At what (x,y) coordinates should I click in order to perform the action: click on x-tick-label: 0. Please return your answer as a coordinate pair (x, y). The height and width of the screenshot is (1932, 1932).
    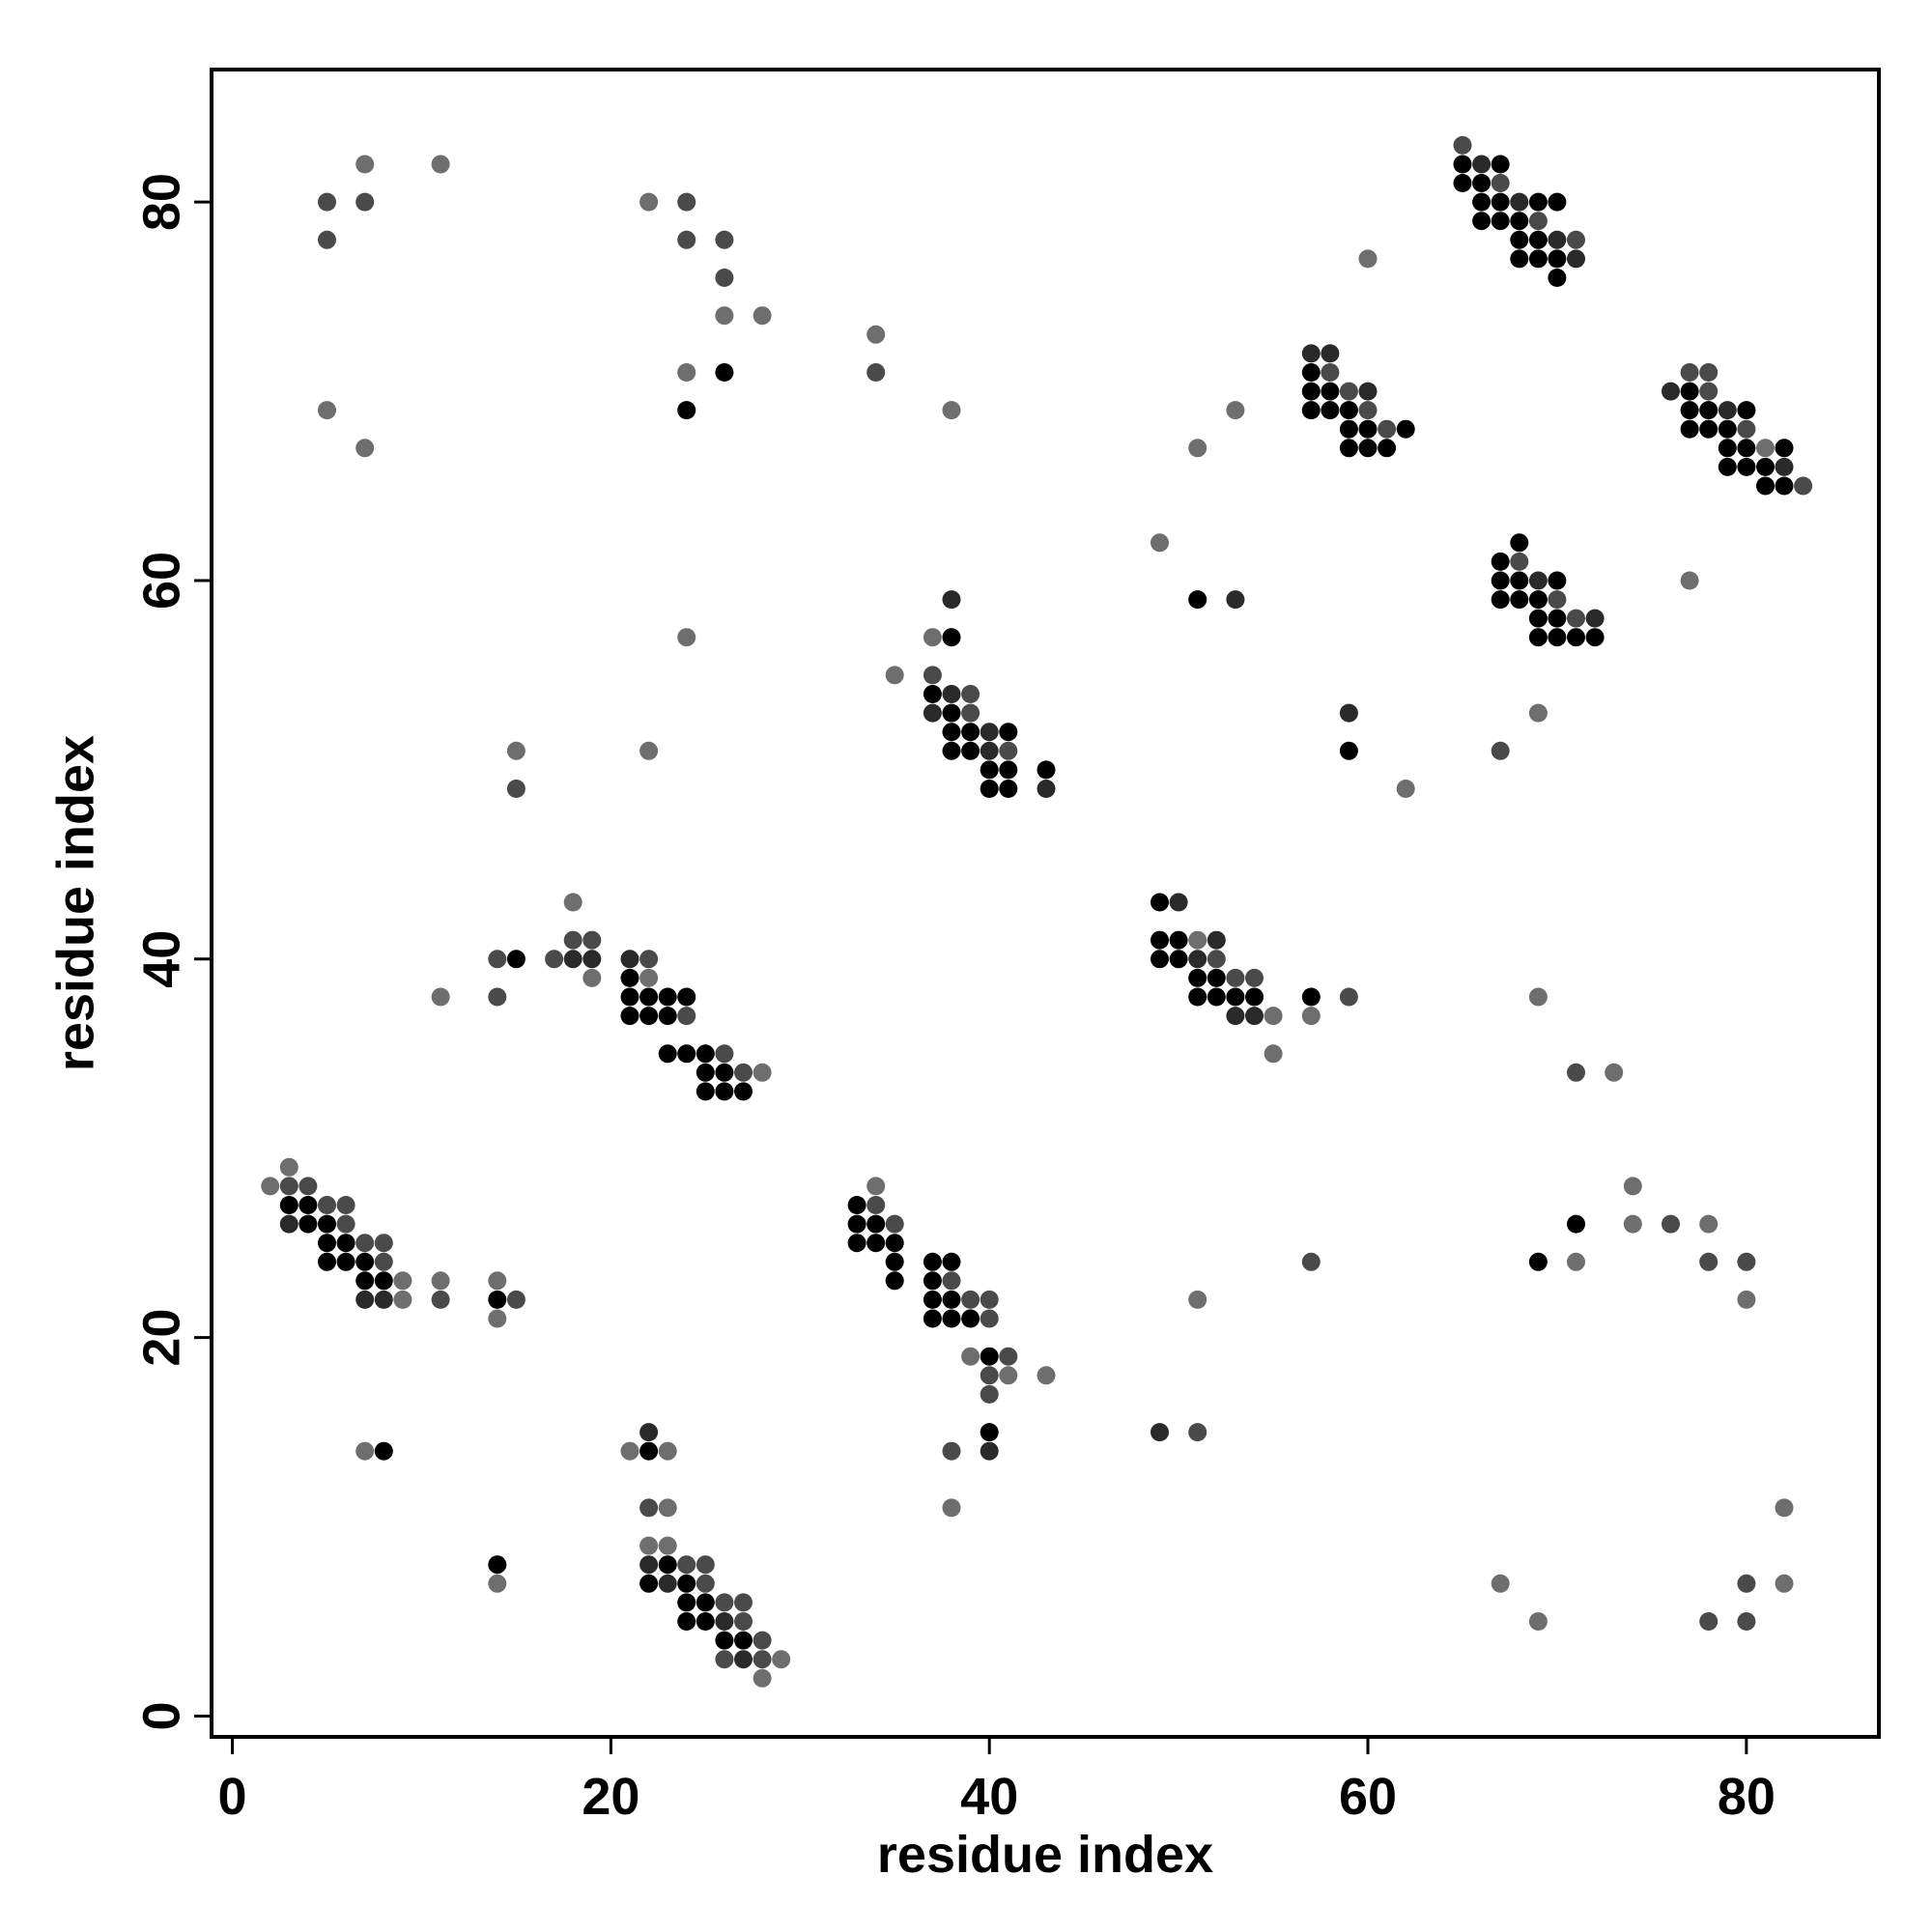
    Looking at the image, I should click on (232, 1797).